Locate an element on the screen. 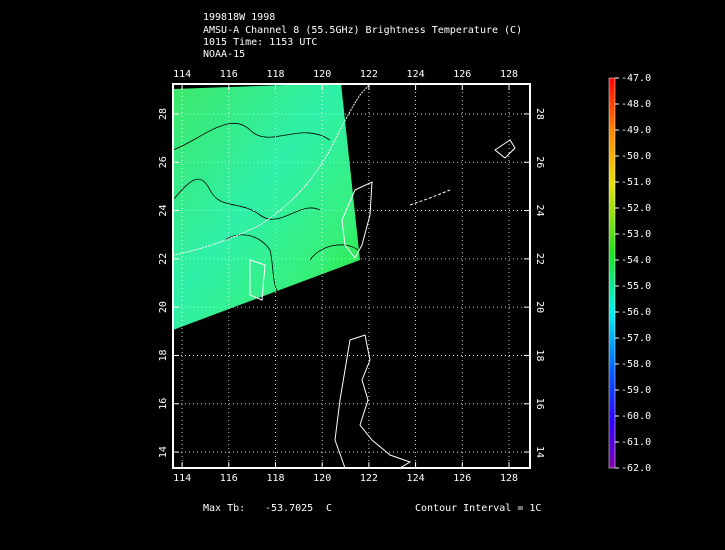  colorbar-label: -47.0 is located at coordinates (636, 78).